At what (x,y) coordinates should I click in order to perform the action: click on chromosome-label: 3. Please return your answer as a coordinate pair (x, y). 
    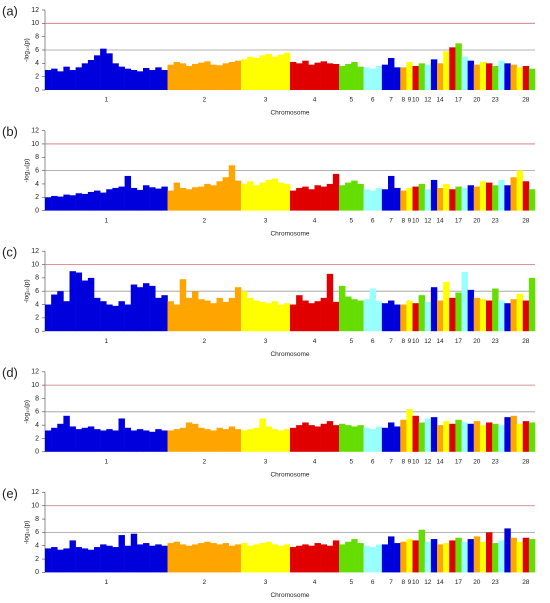
    Looking at the image, I should click on (266, 341).